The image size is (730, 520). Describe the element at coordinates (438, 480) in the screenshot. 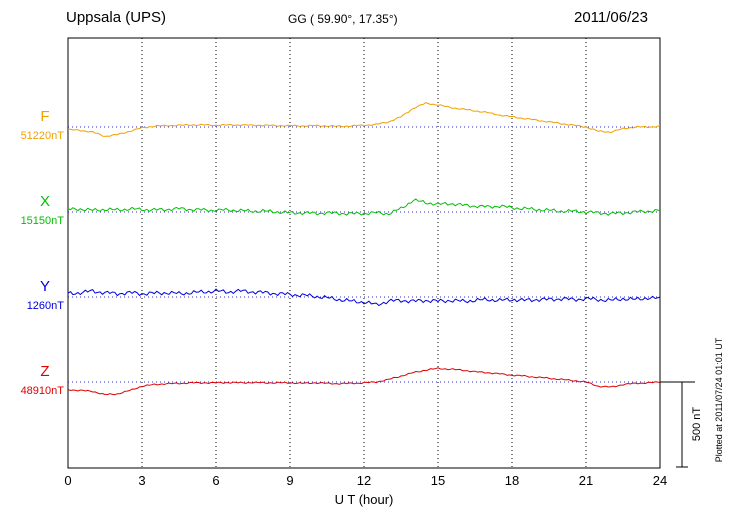

I see `x-tick-label: 15` at that location.